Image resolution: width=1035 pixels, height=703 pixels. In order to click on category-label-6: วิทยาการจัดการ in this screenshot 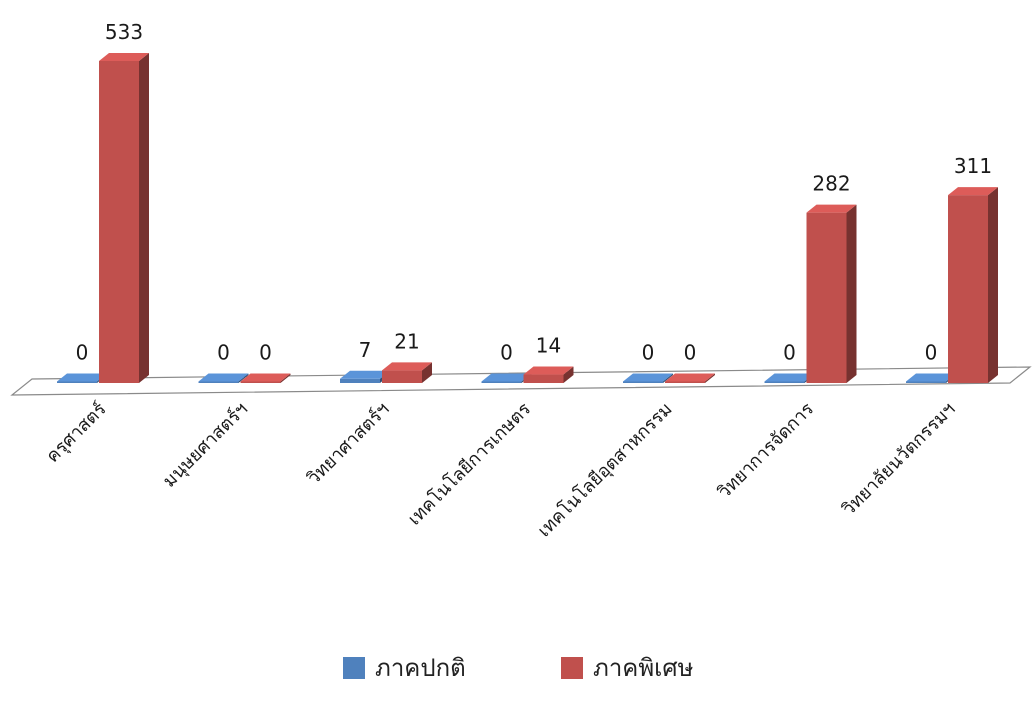, I will do `click(766, 450)`.